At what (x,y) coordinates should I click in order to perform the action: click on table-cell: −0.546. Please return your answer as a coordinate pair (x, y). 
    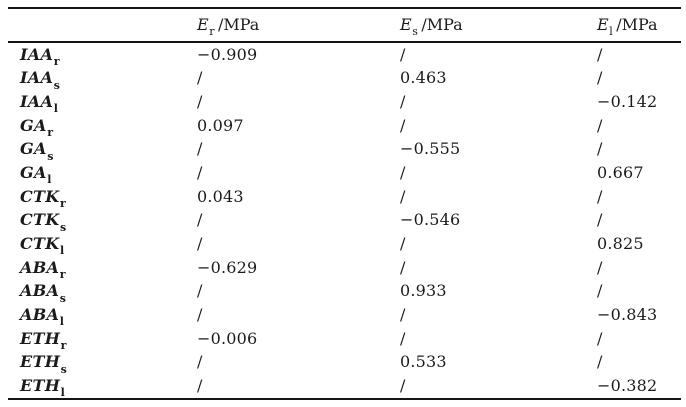
    Looking at the image, I should click on (430, 220).